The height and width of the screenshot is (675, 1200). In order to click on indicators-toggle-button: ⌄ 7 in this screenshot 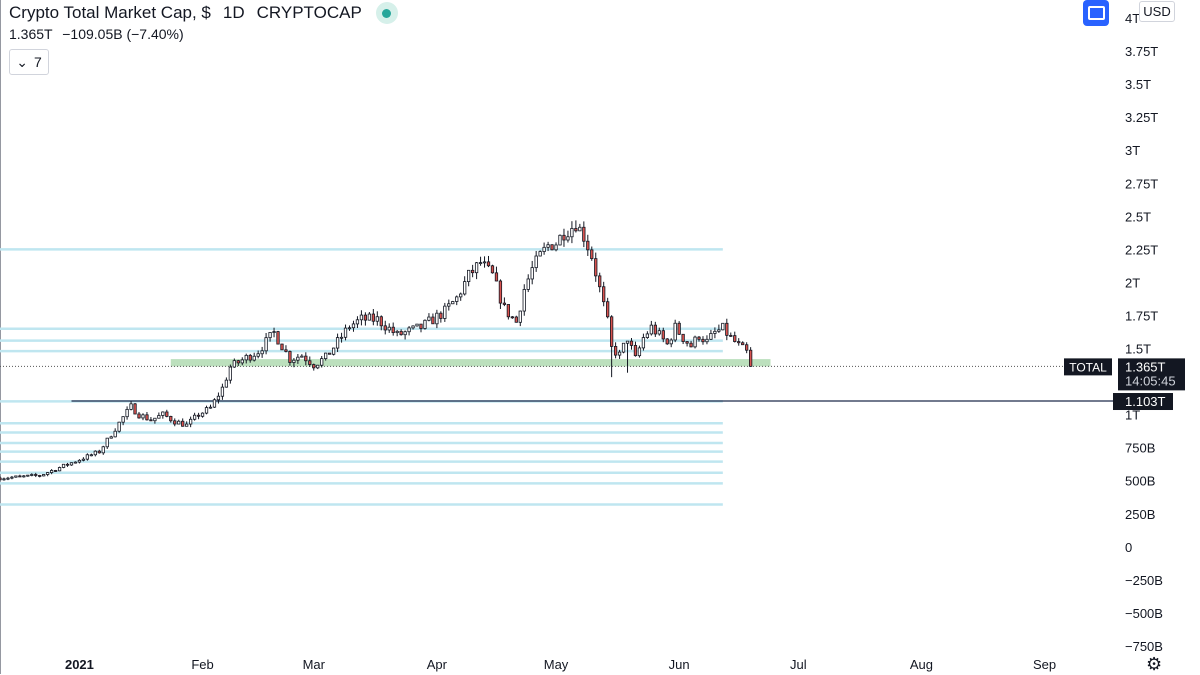, I will do `click(29, 62)`.